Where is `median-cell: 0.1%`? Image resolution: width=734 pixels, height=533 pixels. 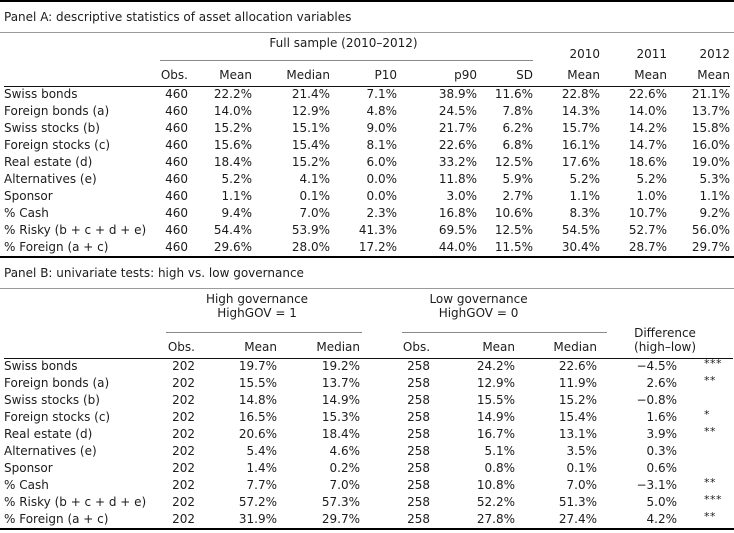
median-cell: 0.1% is located at coordinates (315, 196).